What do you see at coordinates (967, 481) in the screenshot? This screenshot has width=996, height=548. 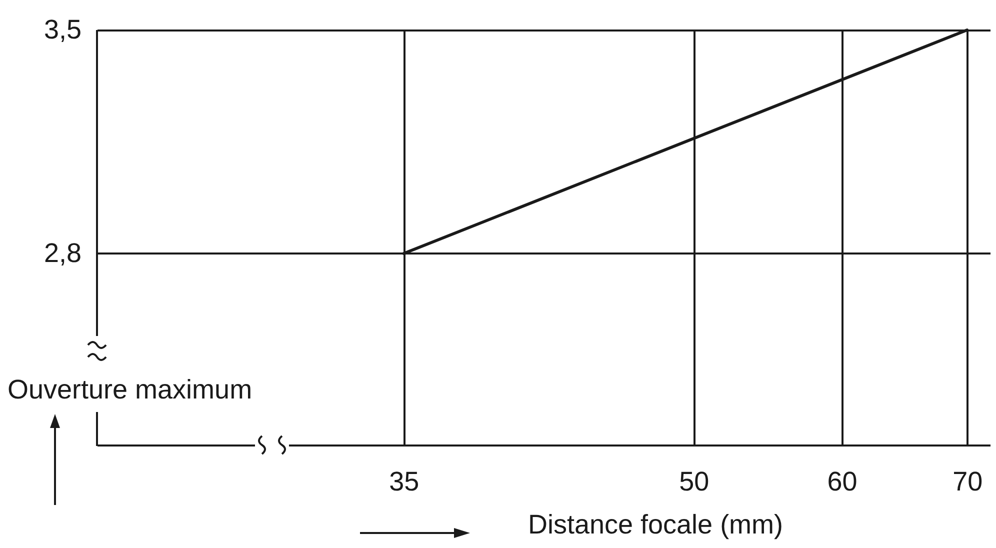 I see `x-tick-label: 70` at bounding box center [967, 481].